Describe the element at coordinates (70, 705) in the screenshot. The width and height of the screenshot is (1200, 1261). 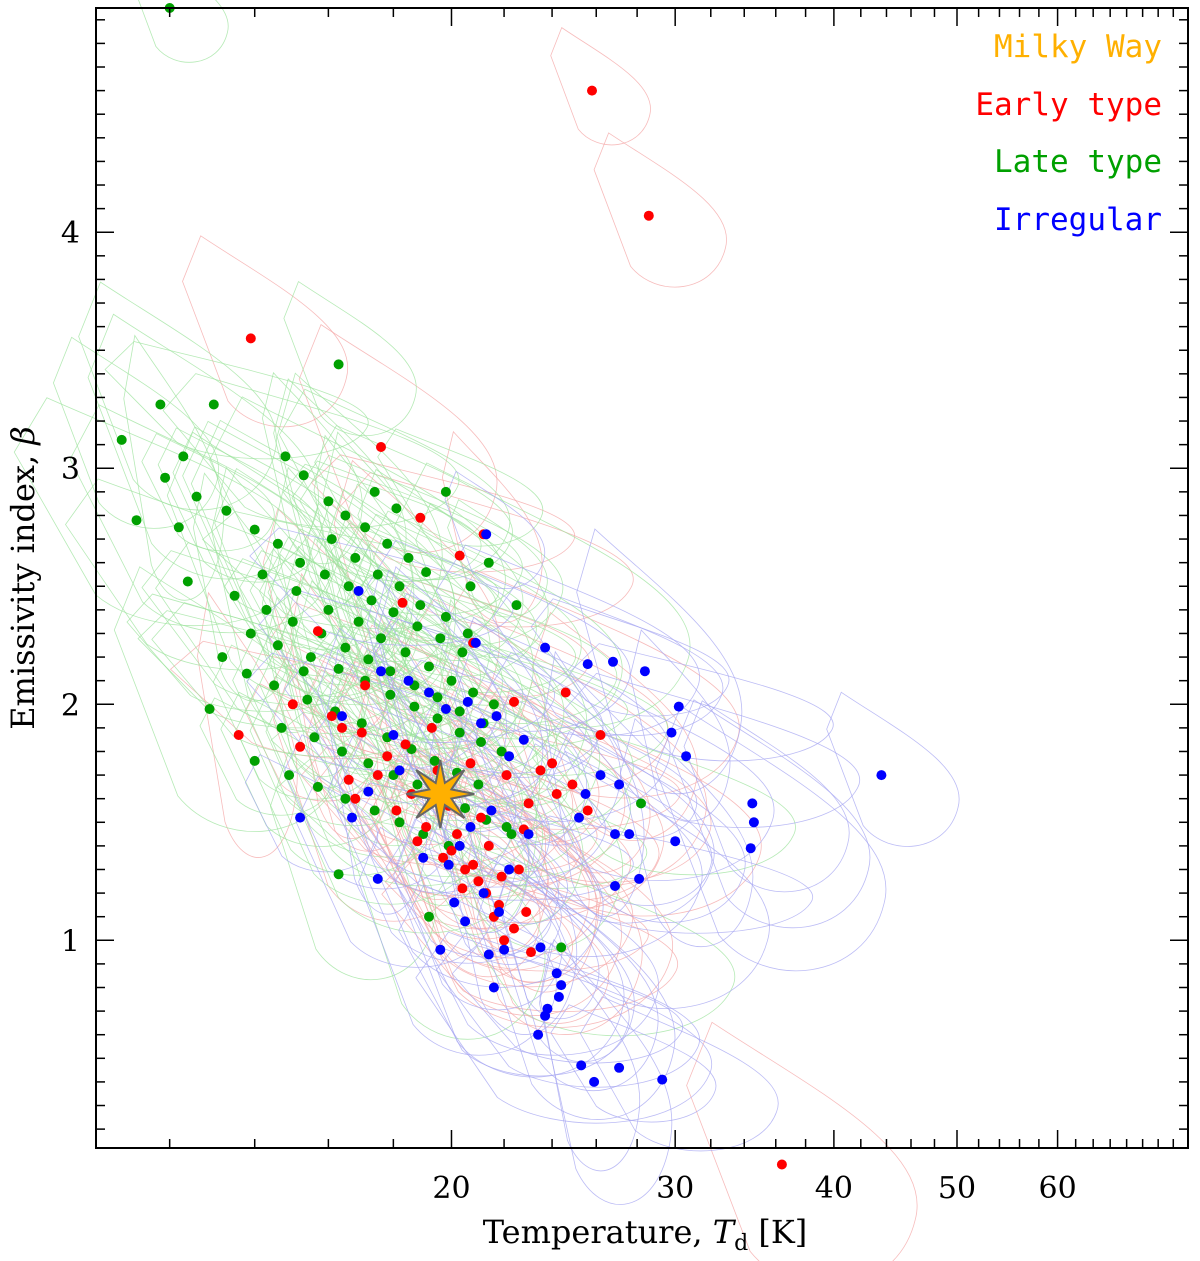
I see `y-tick-label: 2` at that location.